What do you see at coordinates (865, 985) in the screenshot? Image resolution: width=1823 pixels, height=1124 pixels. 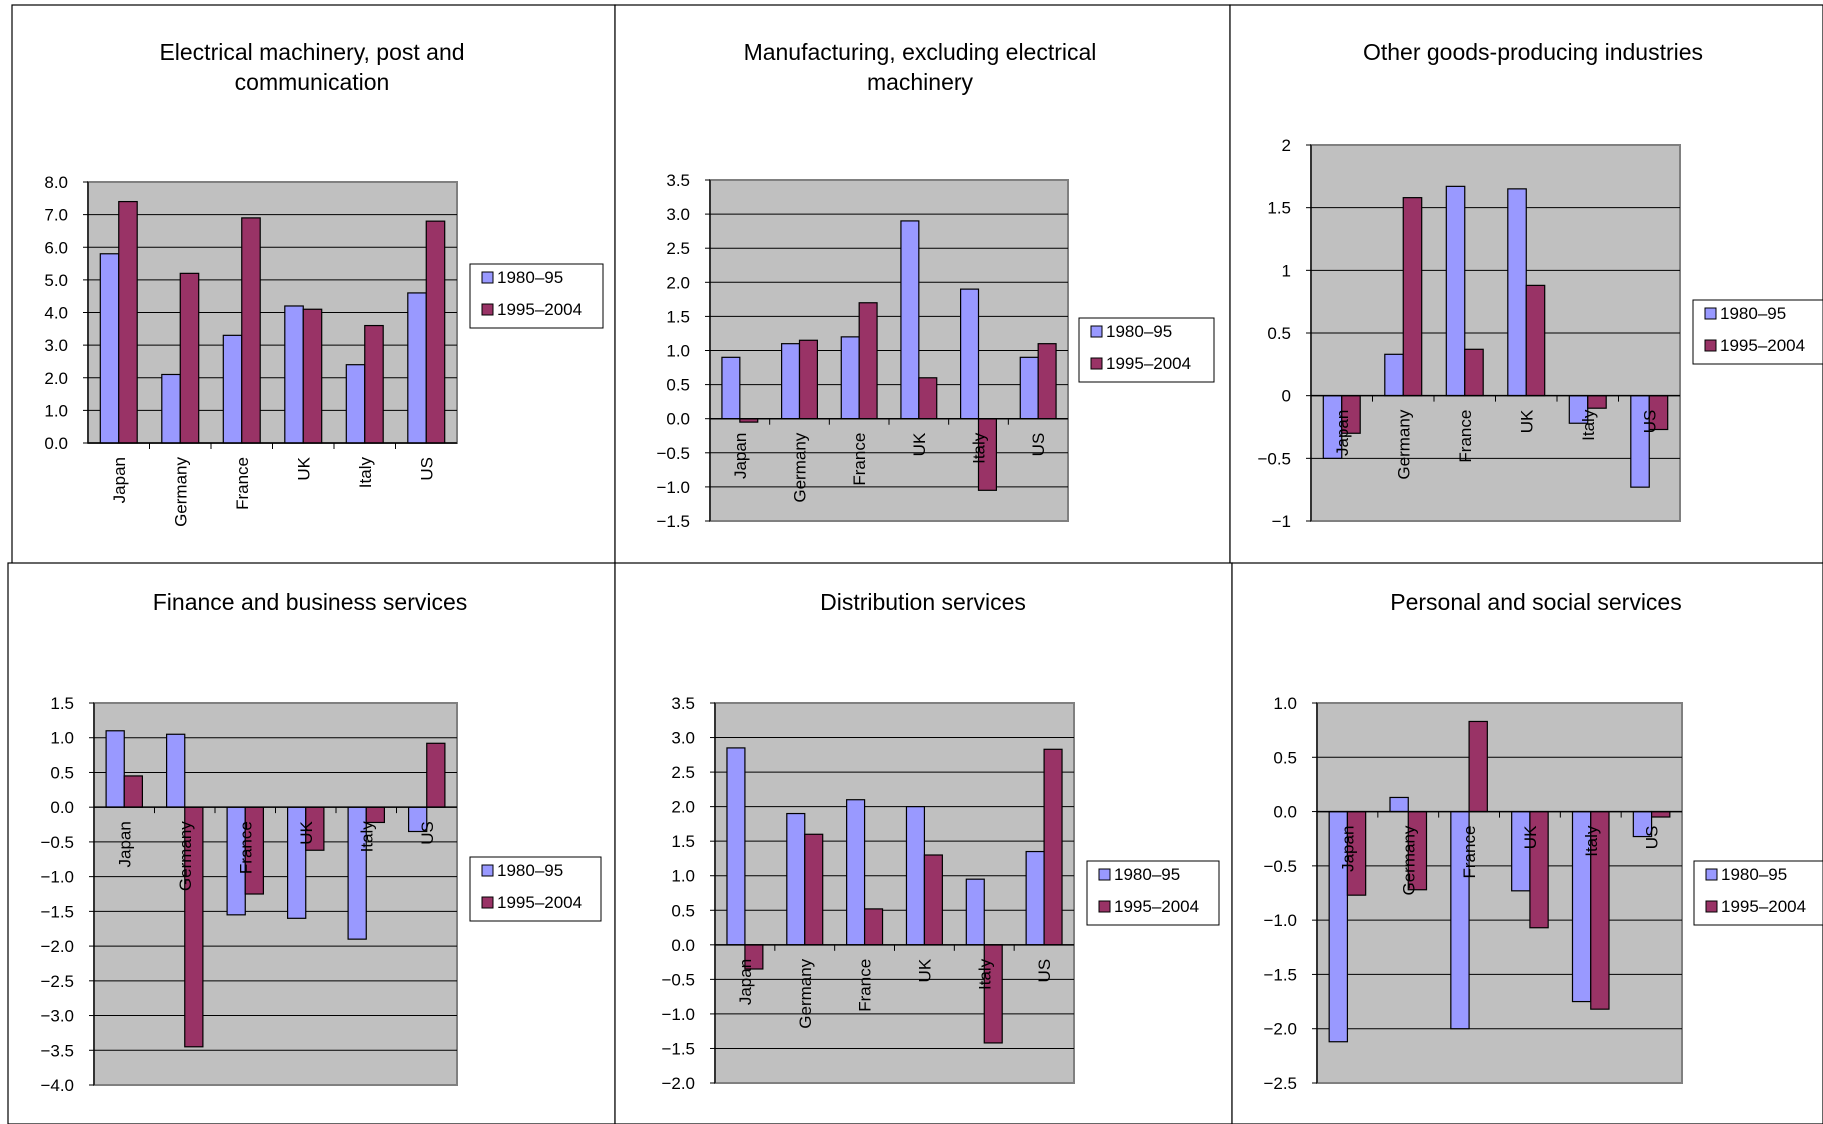 I see `x-category-label: France` at bounding box center [865, 985].